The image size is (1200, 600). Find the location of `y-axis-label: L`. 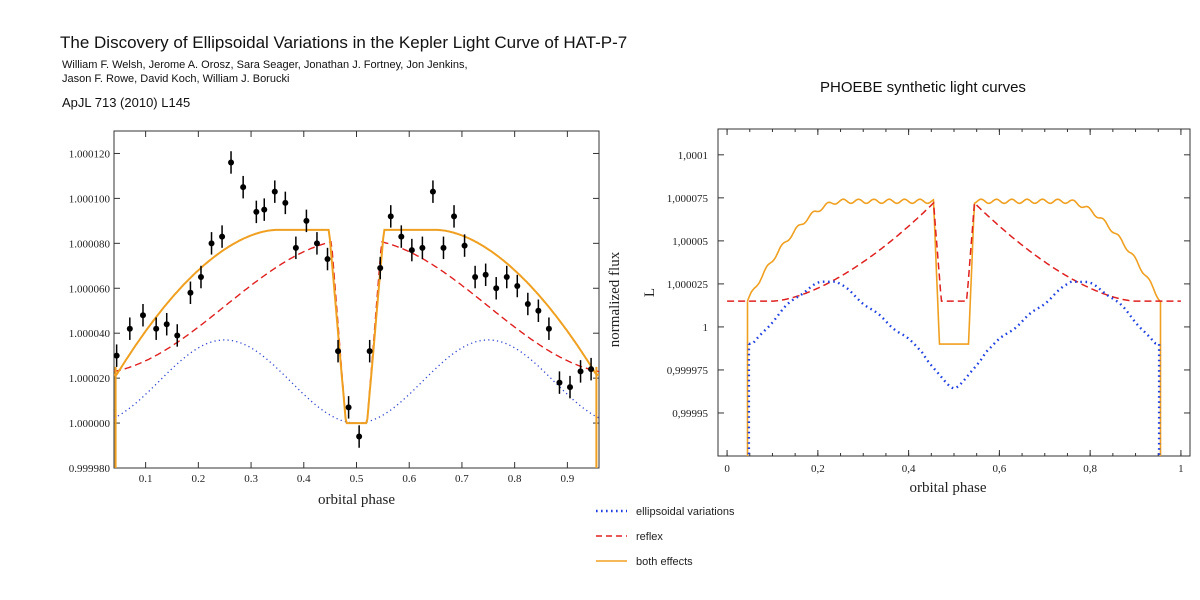

y-axis-label: L is located at coordinates (650, 292).